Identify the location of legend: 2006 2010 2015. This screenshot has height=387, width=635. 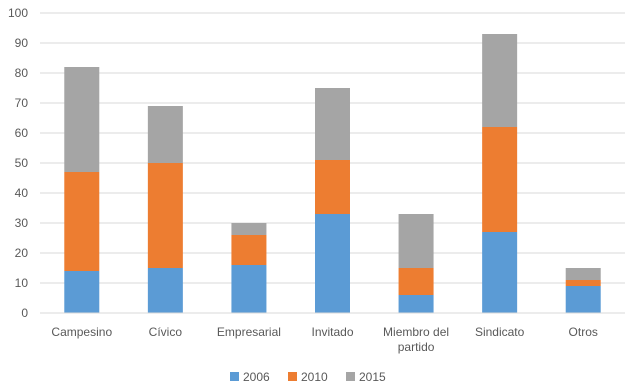
(308, 377).